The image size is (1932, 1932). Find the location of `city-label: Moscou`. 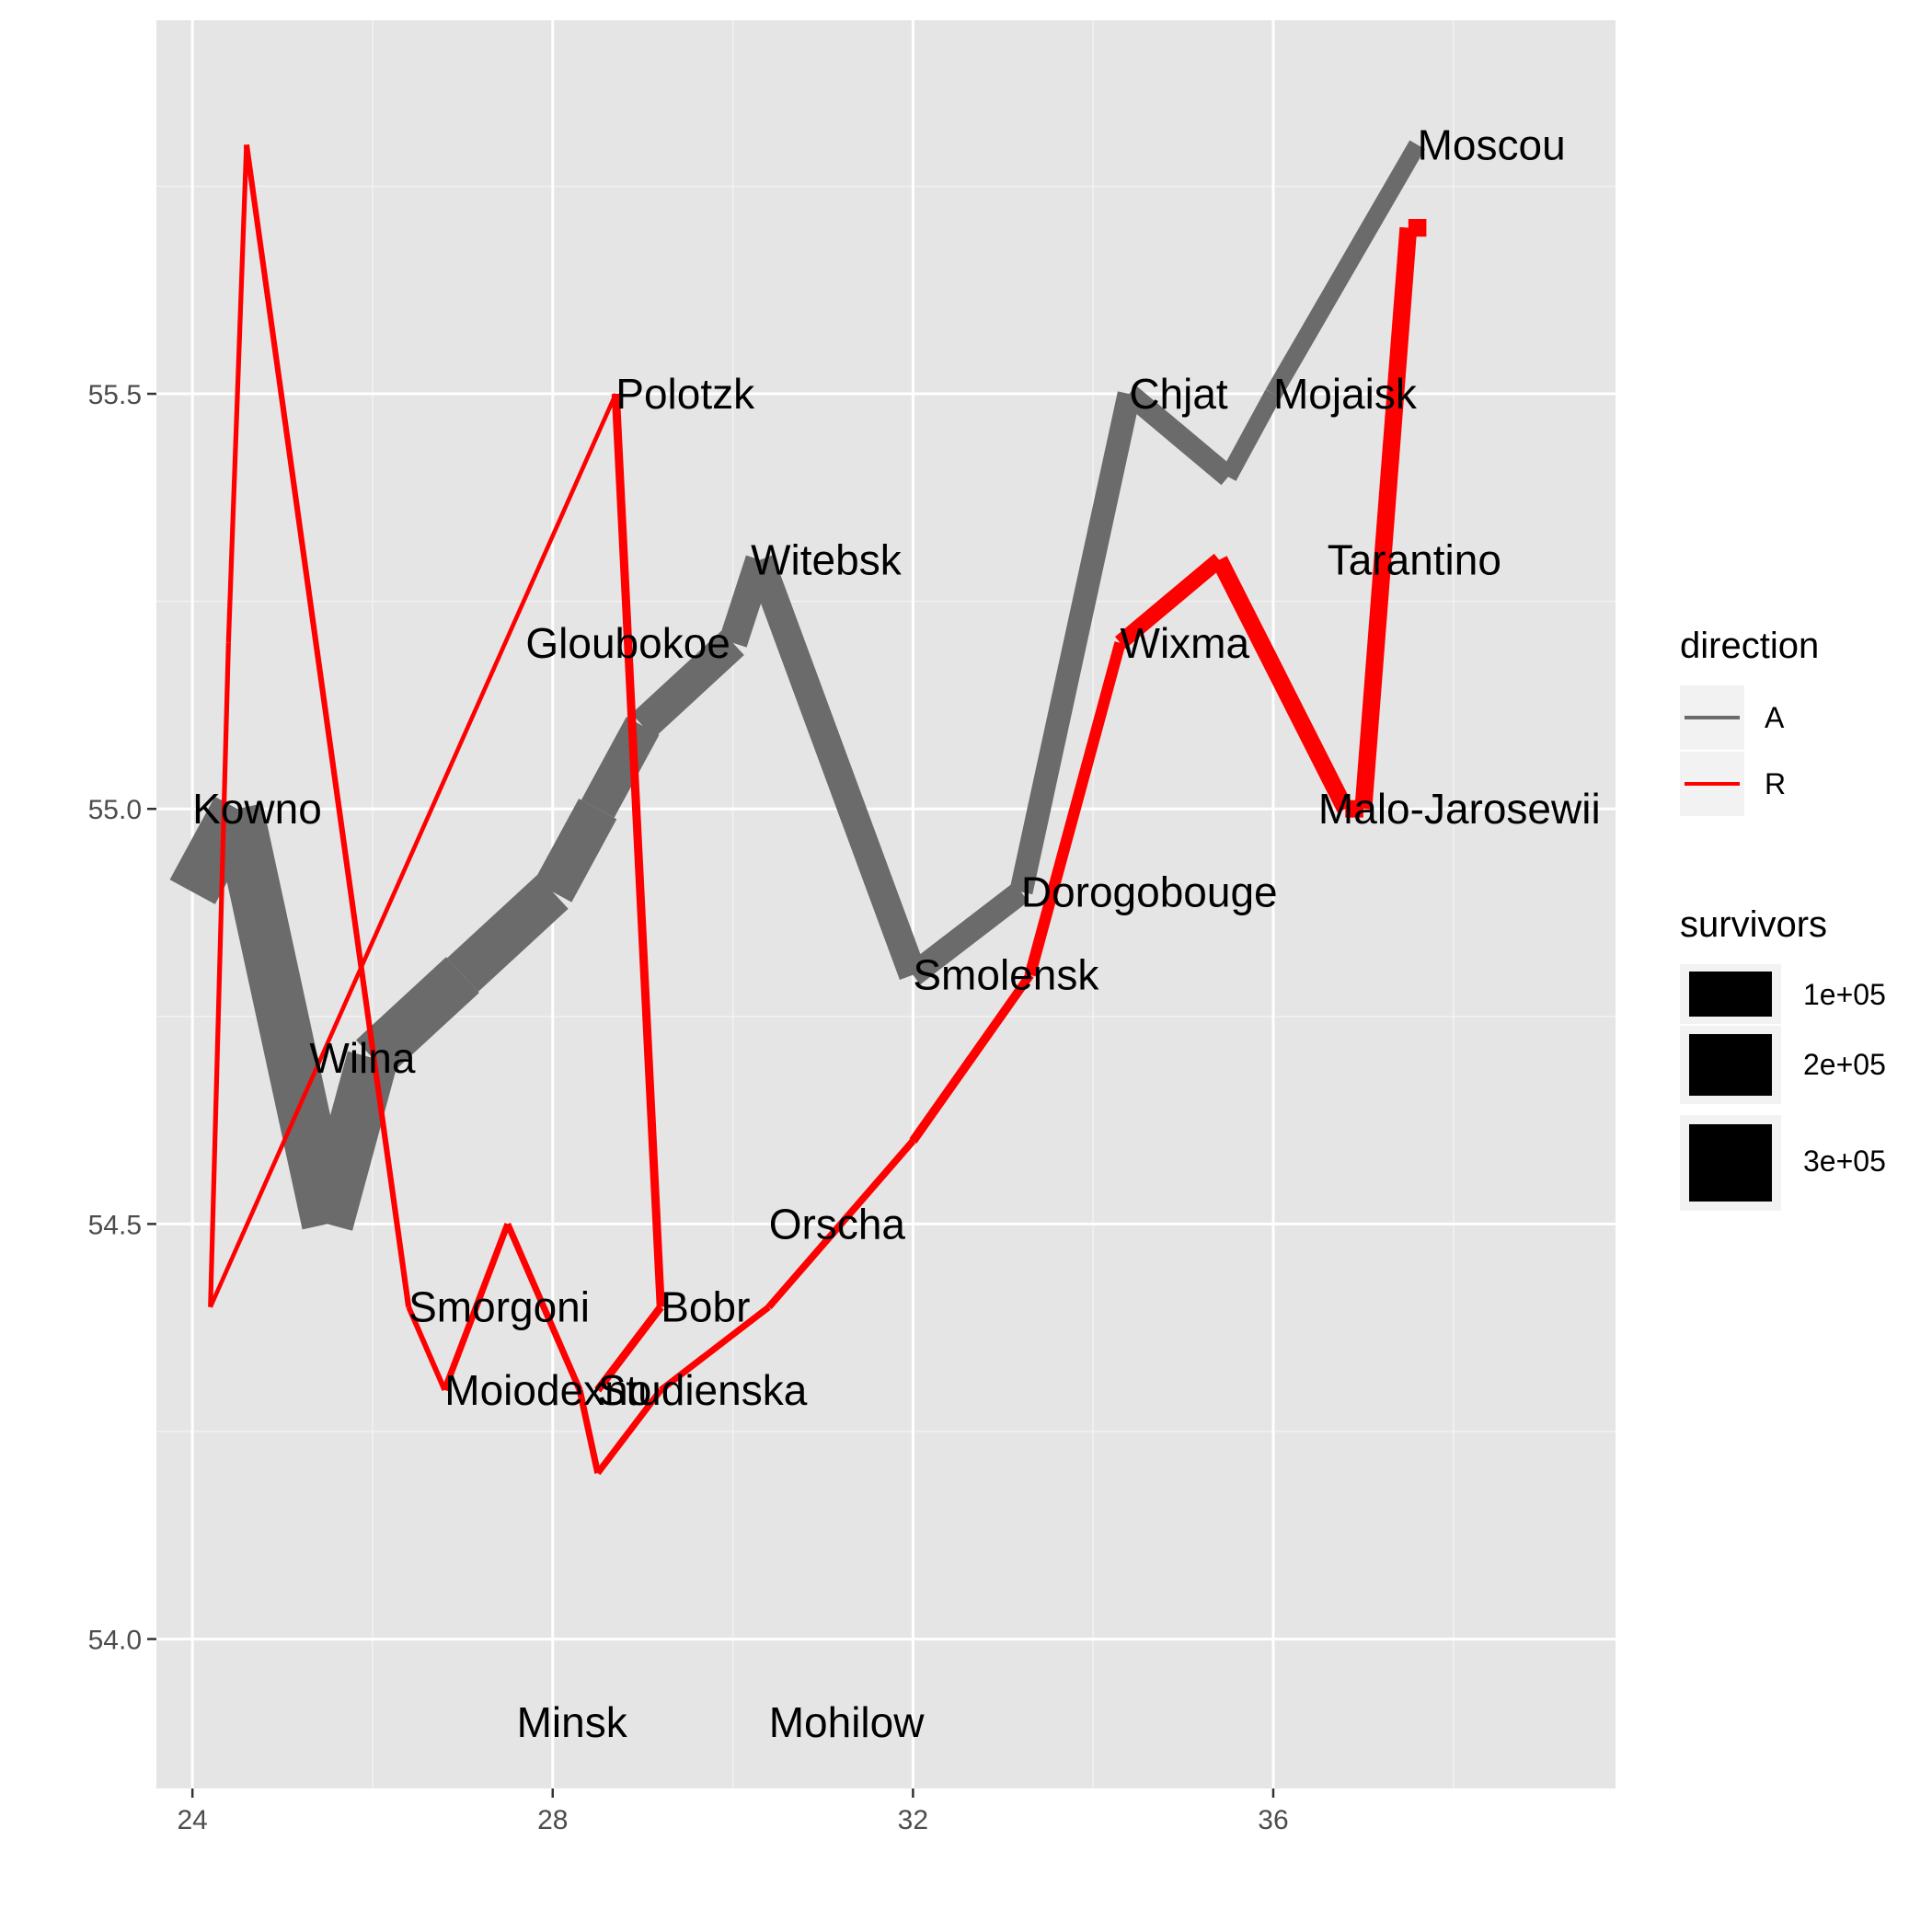

city-label: Moscou is located at coordinates (1492, 144).